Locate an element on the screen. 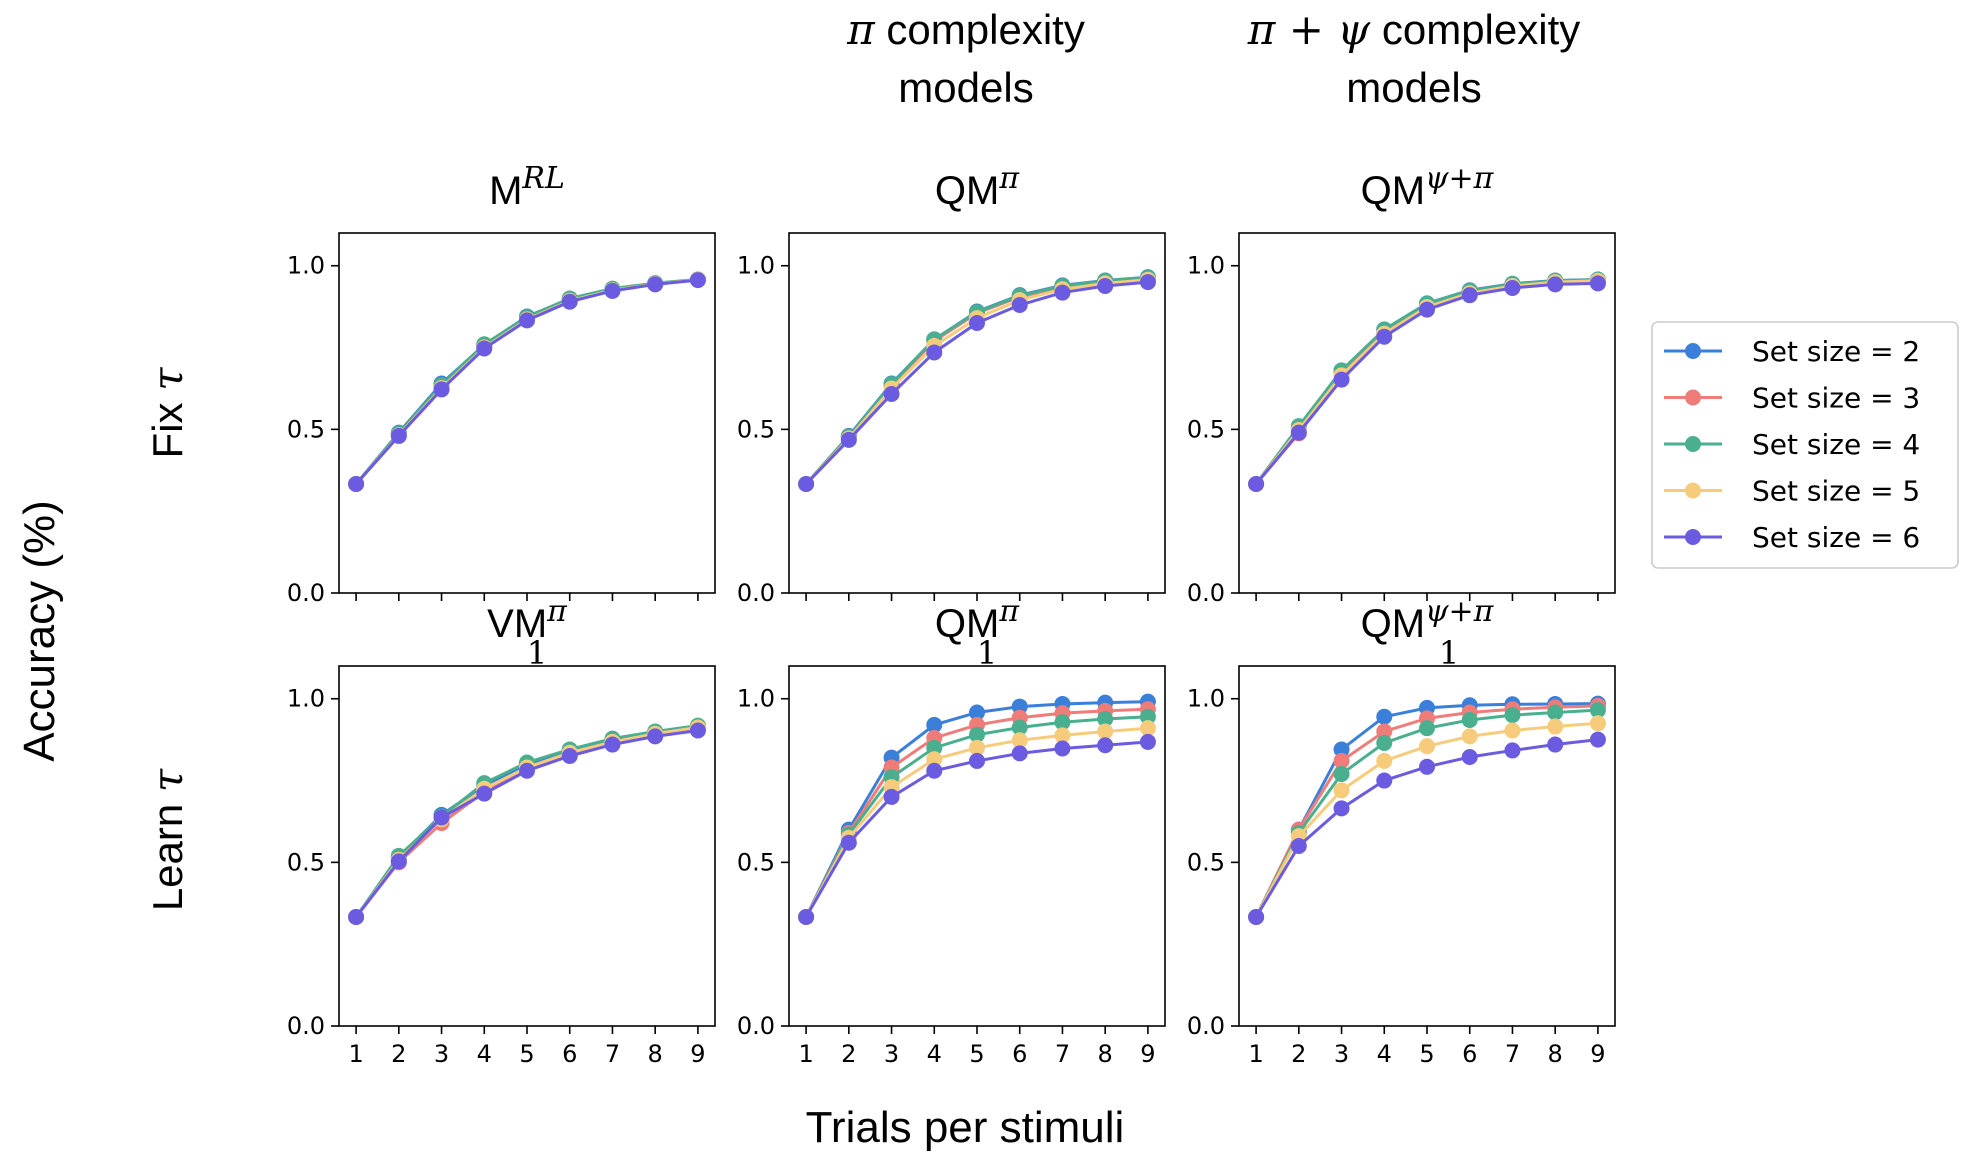  series-line is located at coordinates (526, 821).